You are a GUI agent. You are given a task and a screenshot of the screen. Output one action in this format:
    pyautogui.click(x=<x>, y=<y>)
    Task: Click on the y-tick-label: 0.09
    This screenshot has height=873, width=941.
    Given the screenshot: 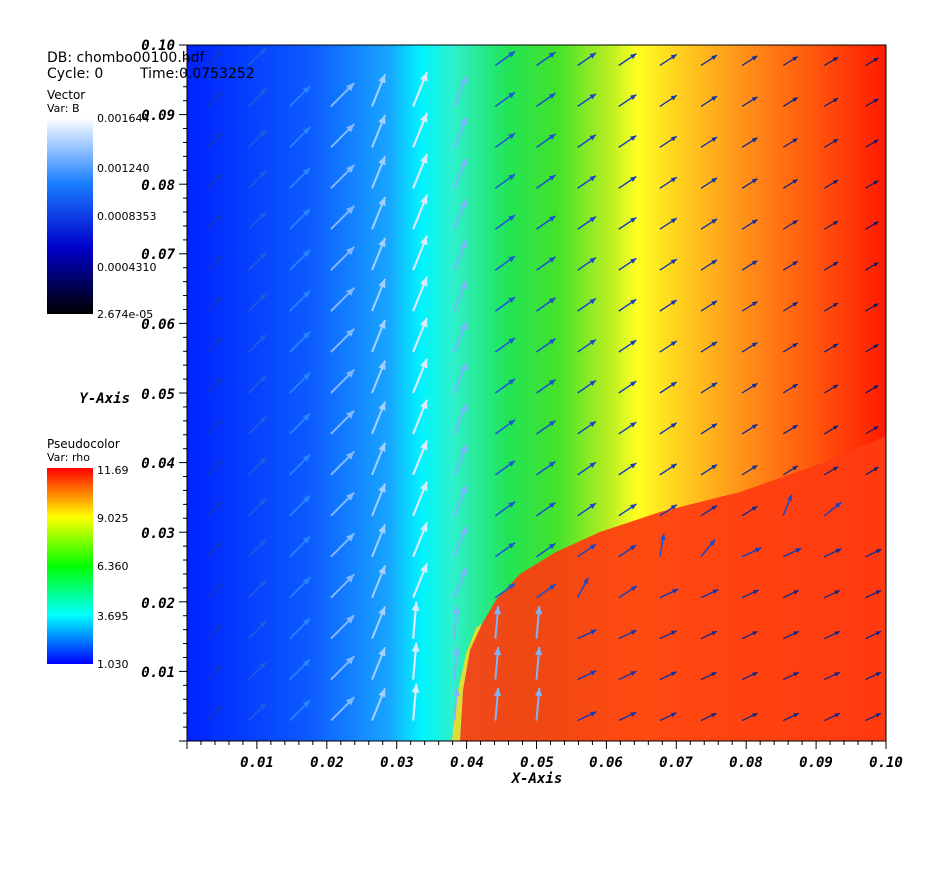 What is the action you would take?
    pyautogui.click(x=158, y=116)
    